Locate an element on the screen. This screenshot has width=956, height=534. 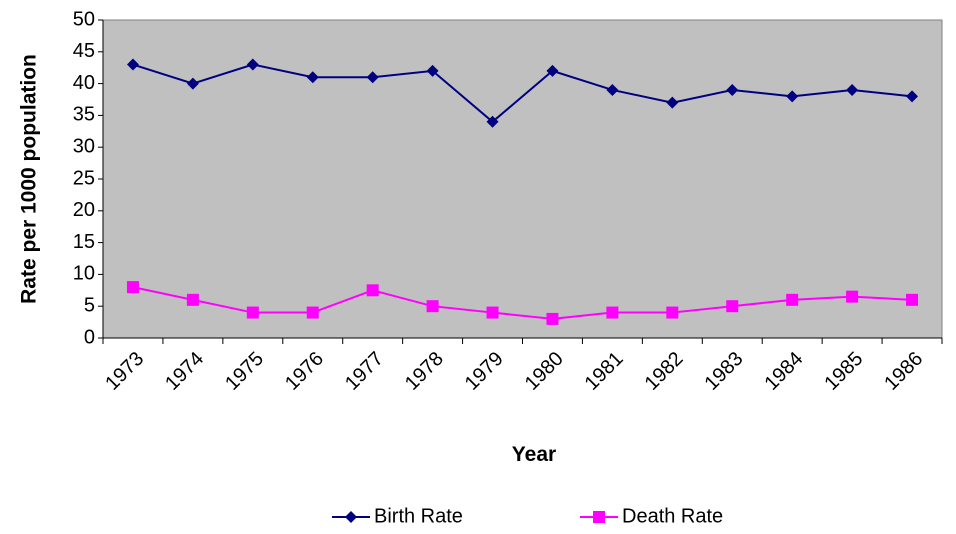
y-tick-label: 50 is located at coordinates (84, 19).